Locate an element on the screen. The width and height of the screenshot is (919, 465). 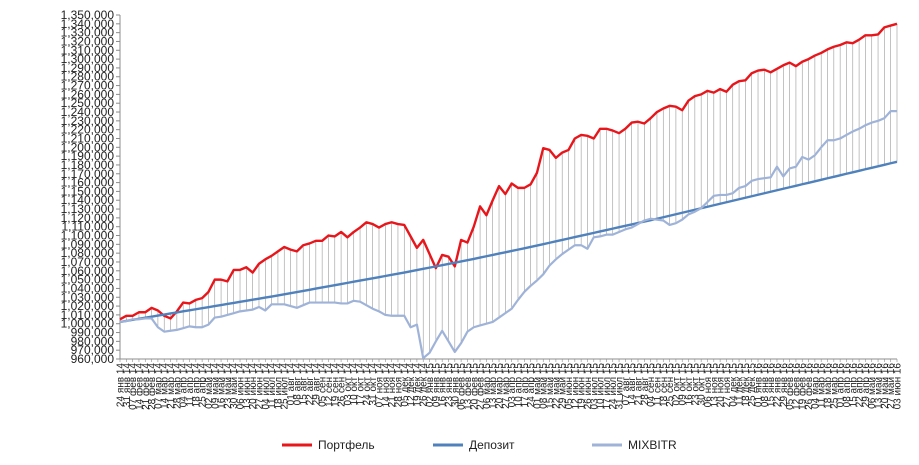
y-tick-label: 1,030,000 is located at coordinates (88, 297).